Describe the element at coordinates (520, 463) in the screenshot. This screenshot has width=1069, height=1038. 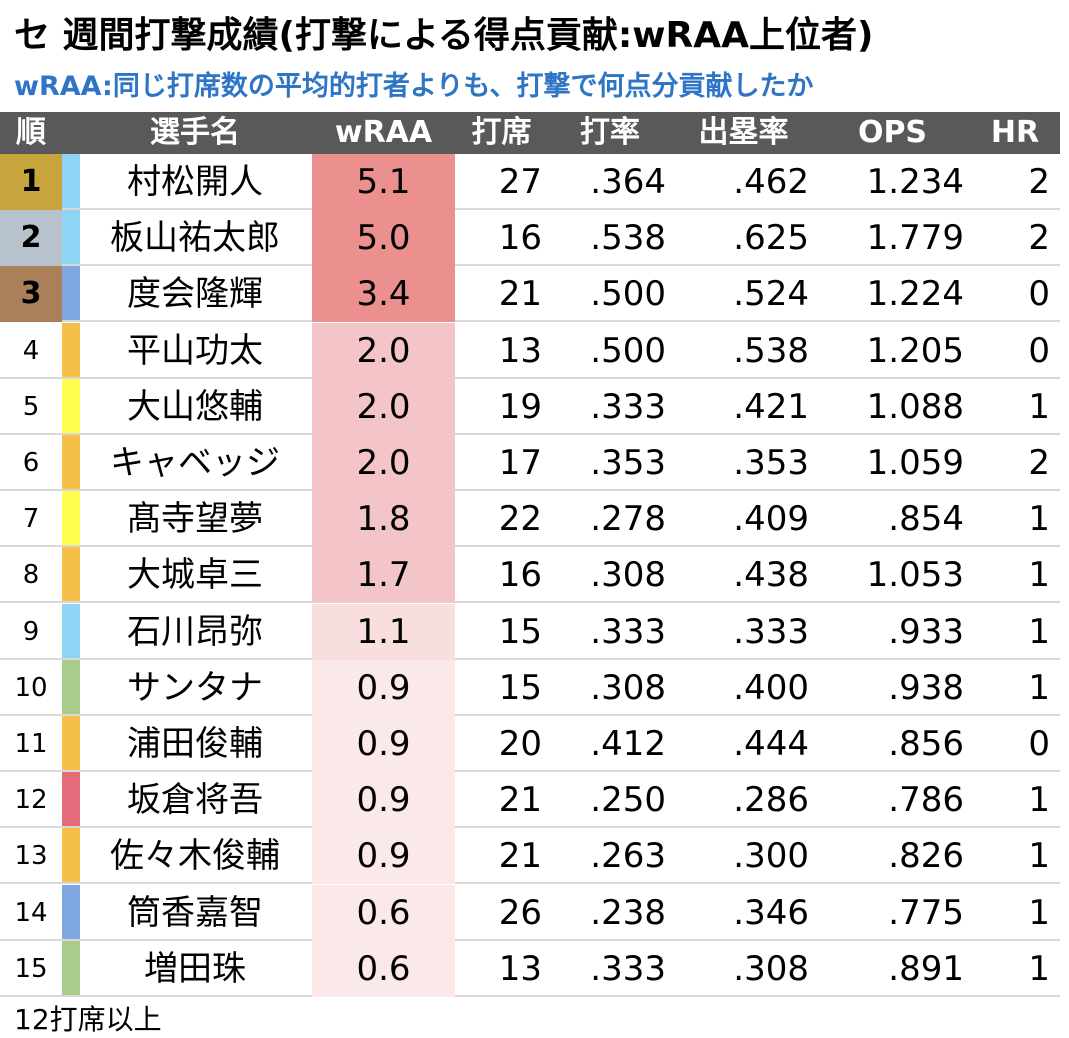
I see `stat: 17` at that location.